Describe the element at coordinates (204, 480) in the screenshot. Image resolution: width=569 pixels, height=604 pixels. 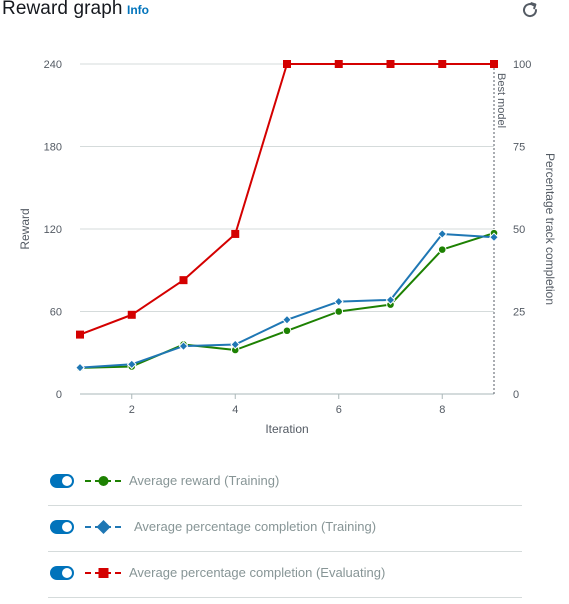
I see `legend-label-reward-training: Average reward (Training)` at that location.